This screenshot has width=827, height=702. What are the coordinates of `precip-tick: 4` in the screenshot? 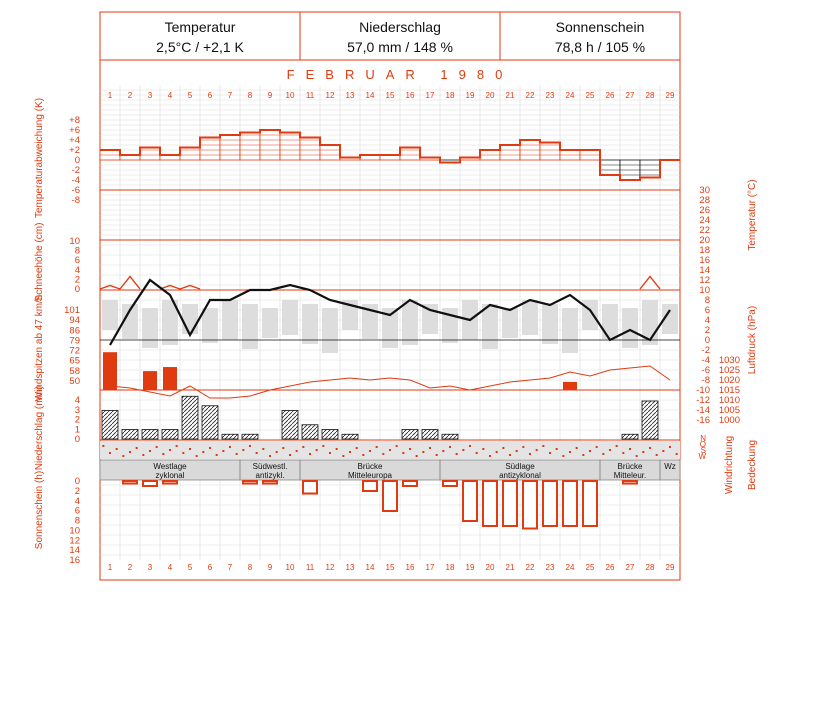 It's located at (77, 400).